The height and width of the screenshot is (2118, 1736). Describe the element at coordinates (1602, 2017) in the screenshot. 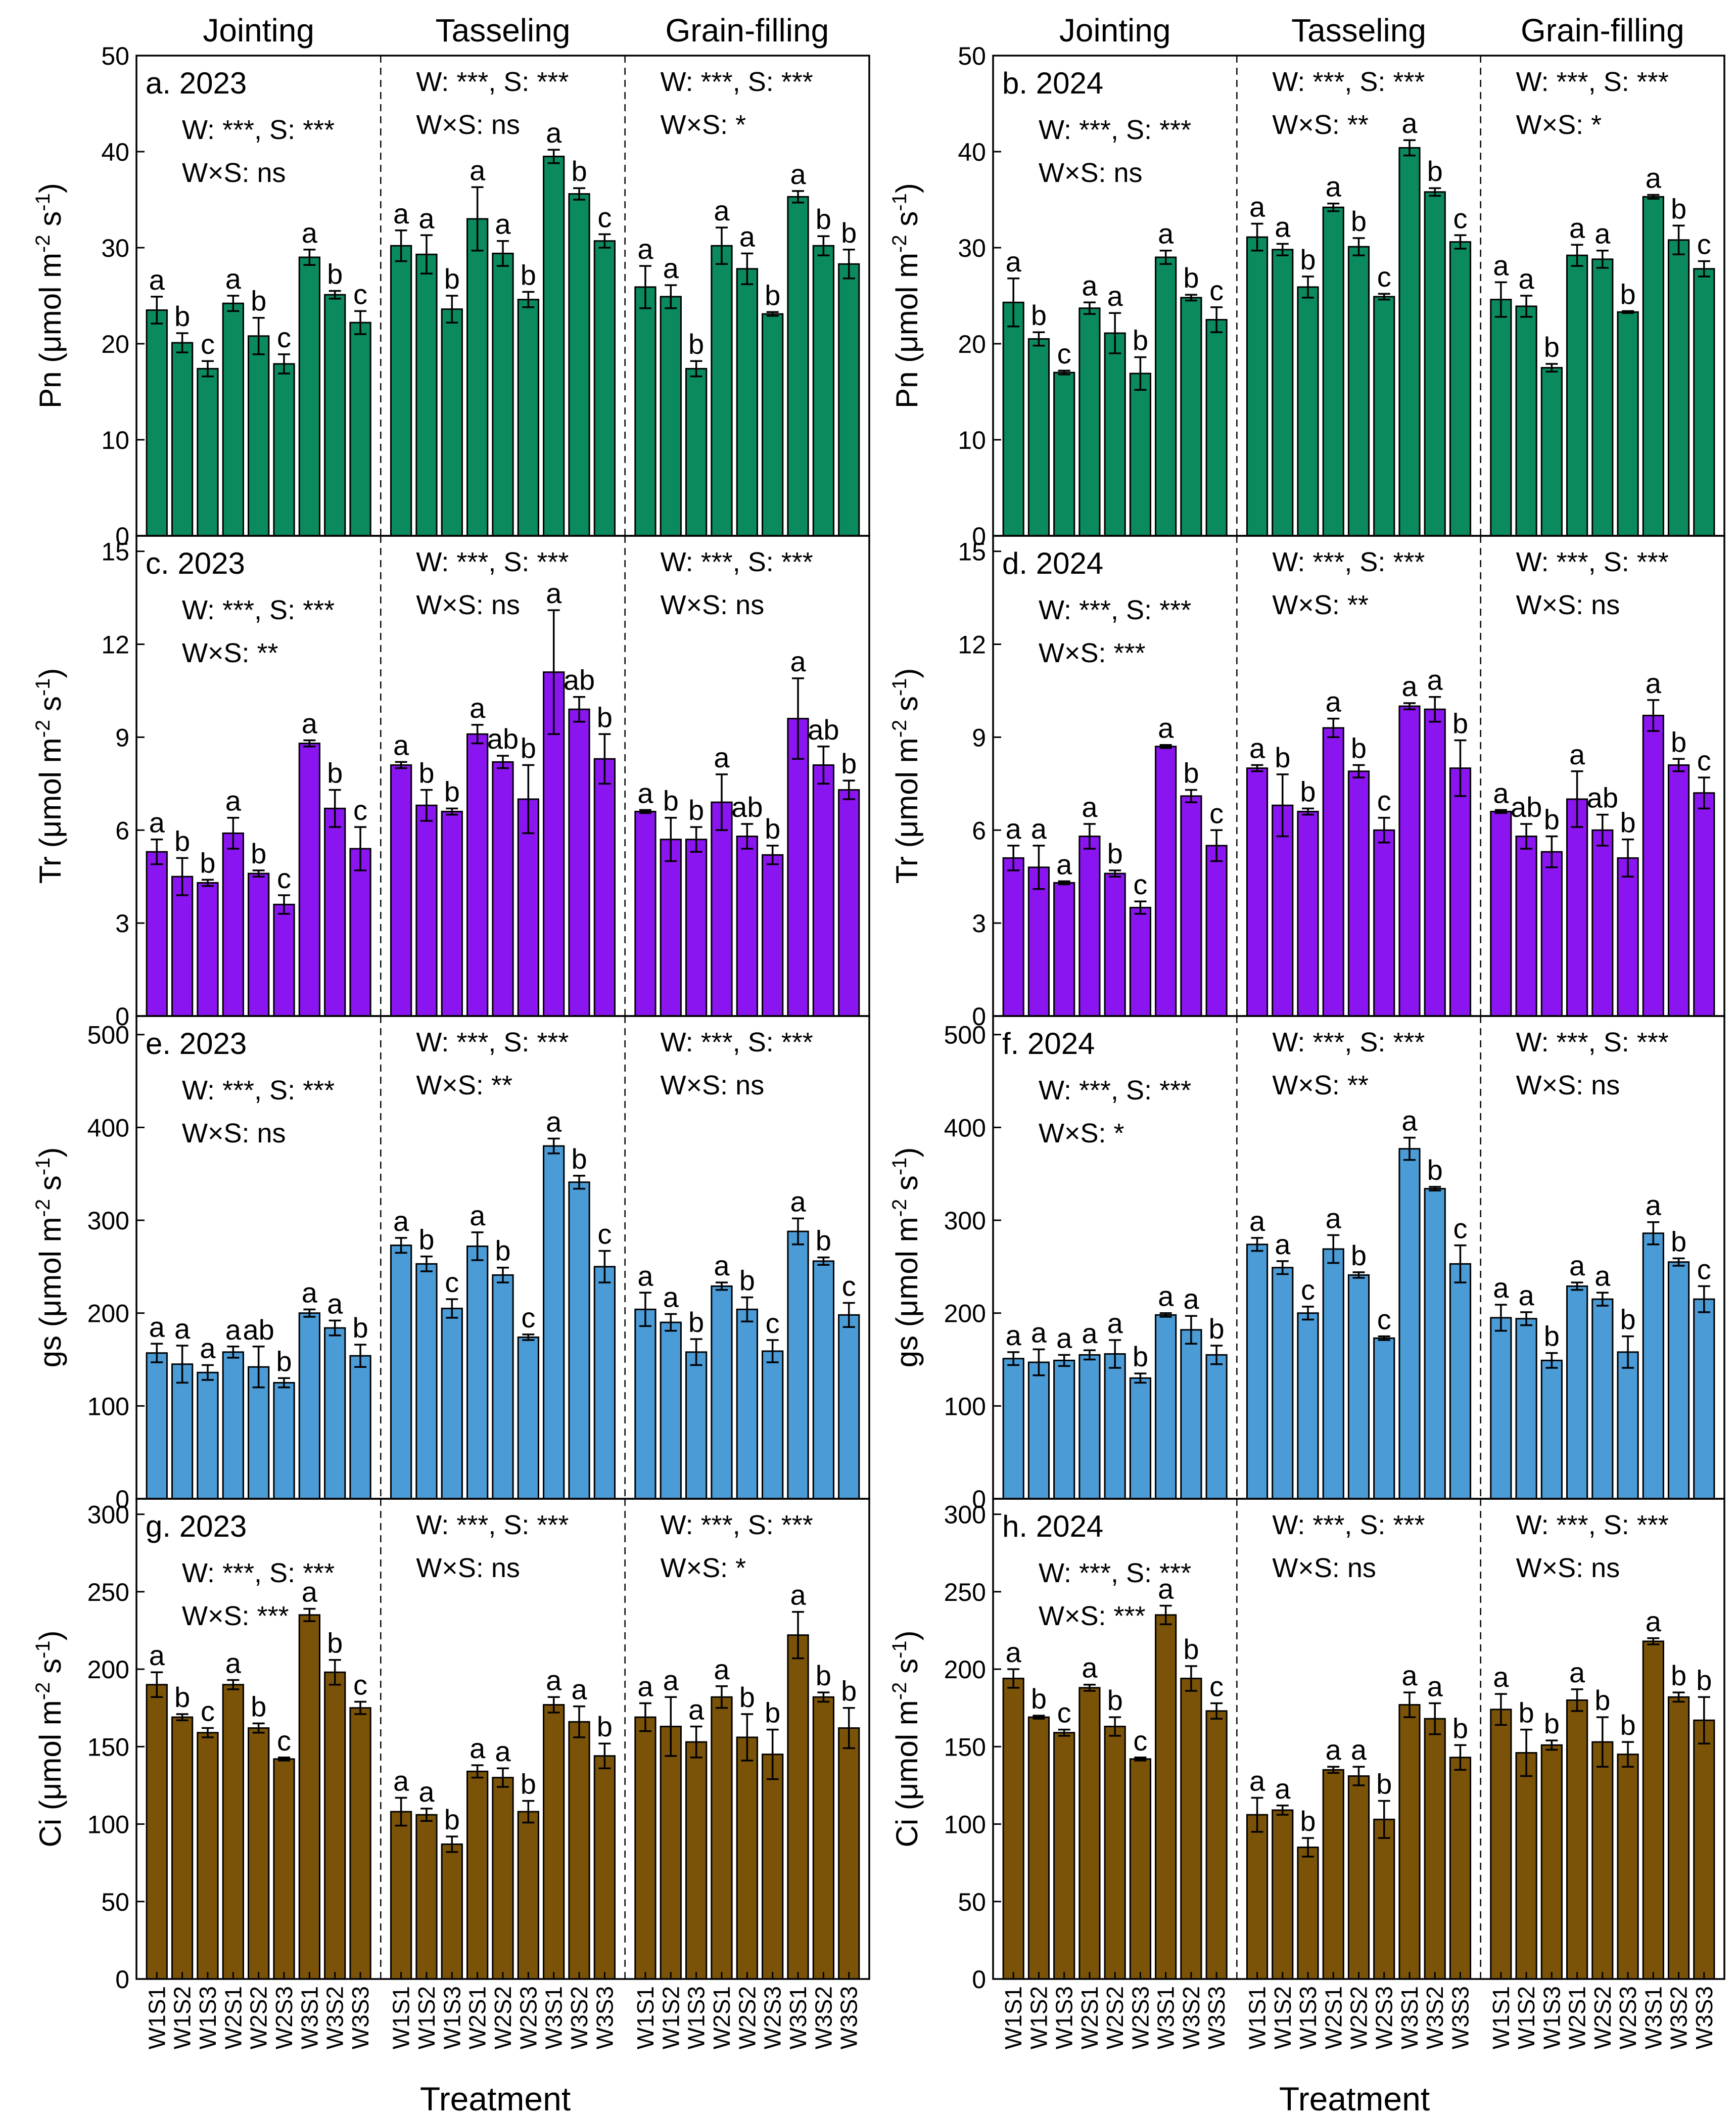

I see `x-tick-label: W2S2` at that location.